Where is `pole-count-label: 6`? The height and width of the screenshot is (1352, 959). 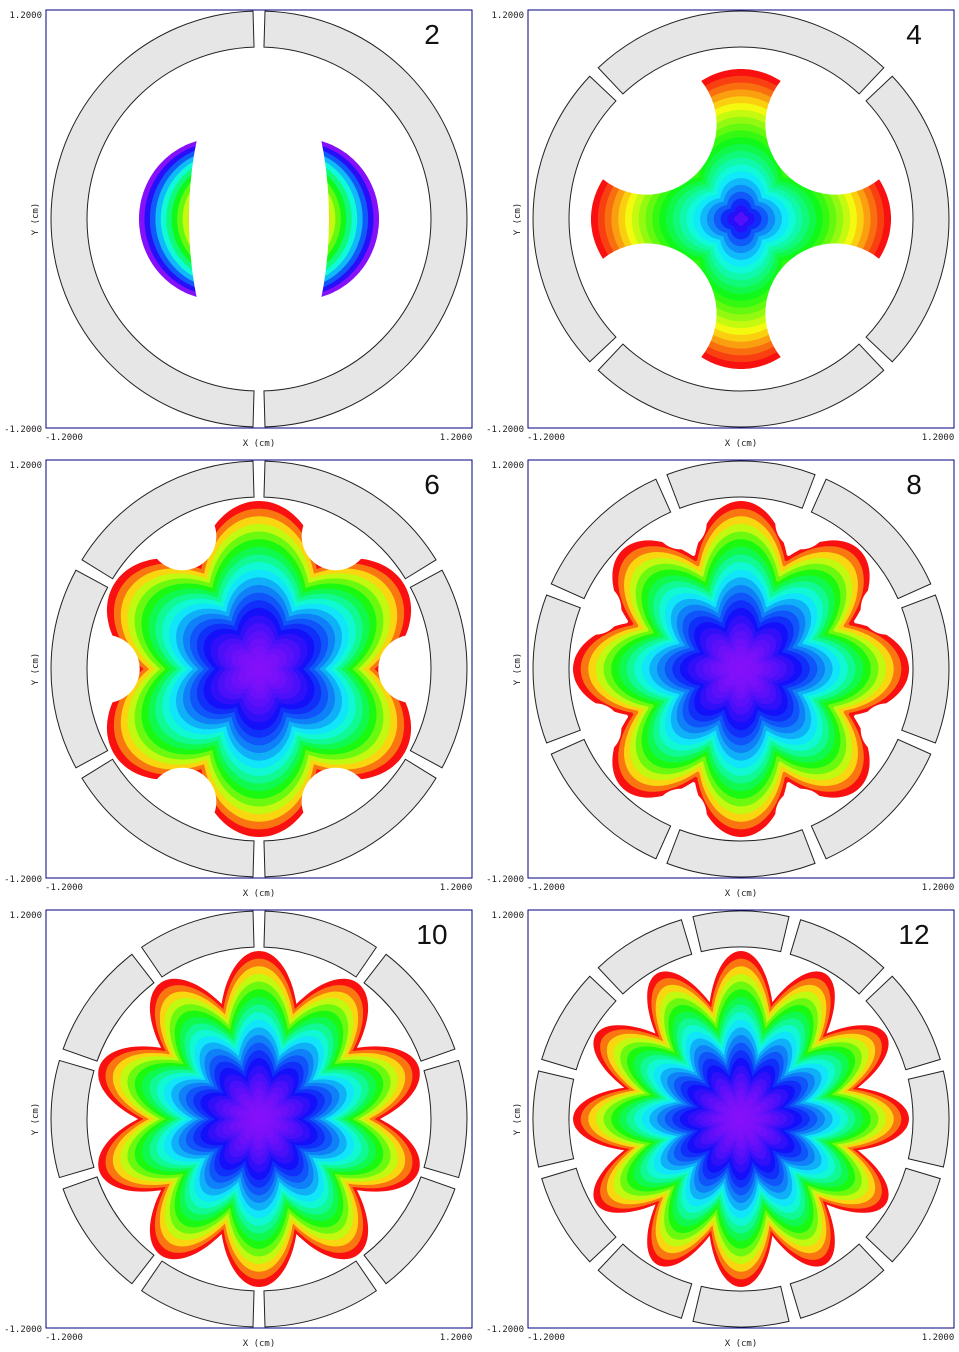 pole-count-label: 6 is located at coordinates (432, 484).